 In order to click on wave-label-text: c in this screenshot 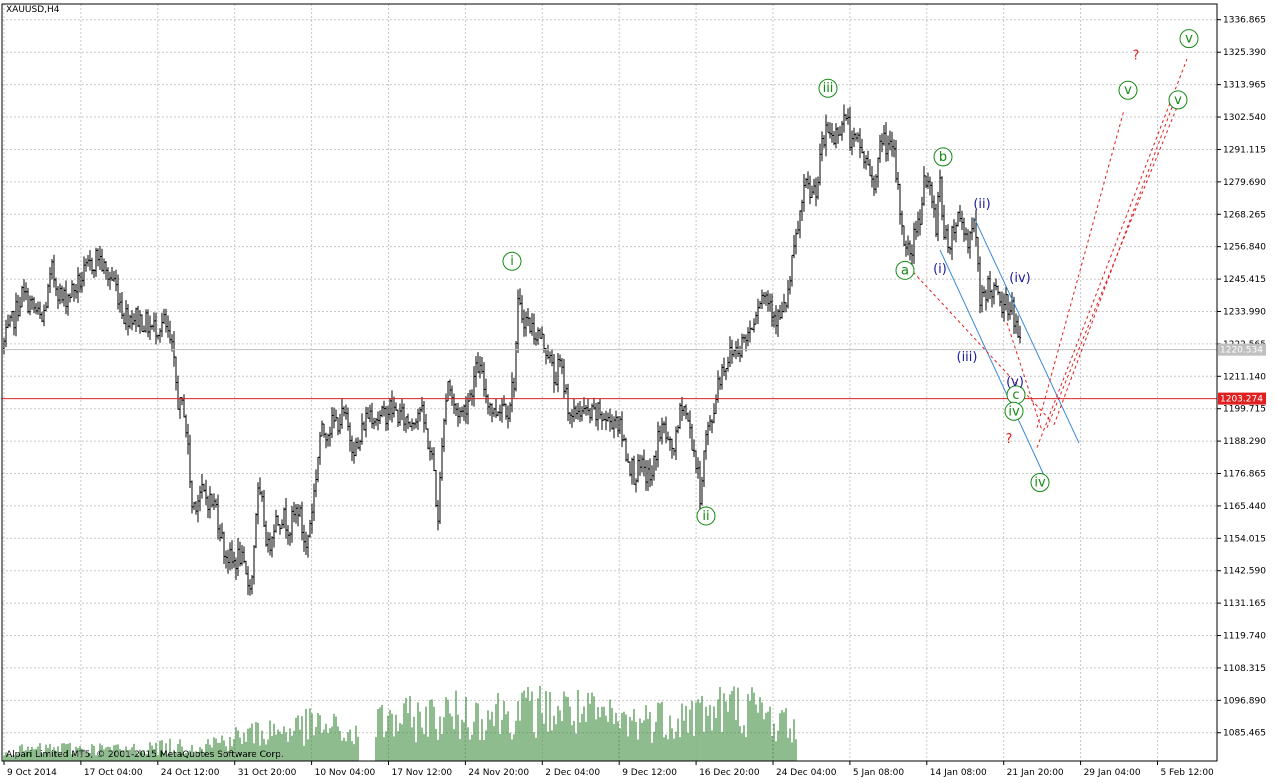, I will do `click(1015, 395)`.